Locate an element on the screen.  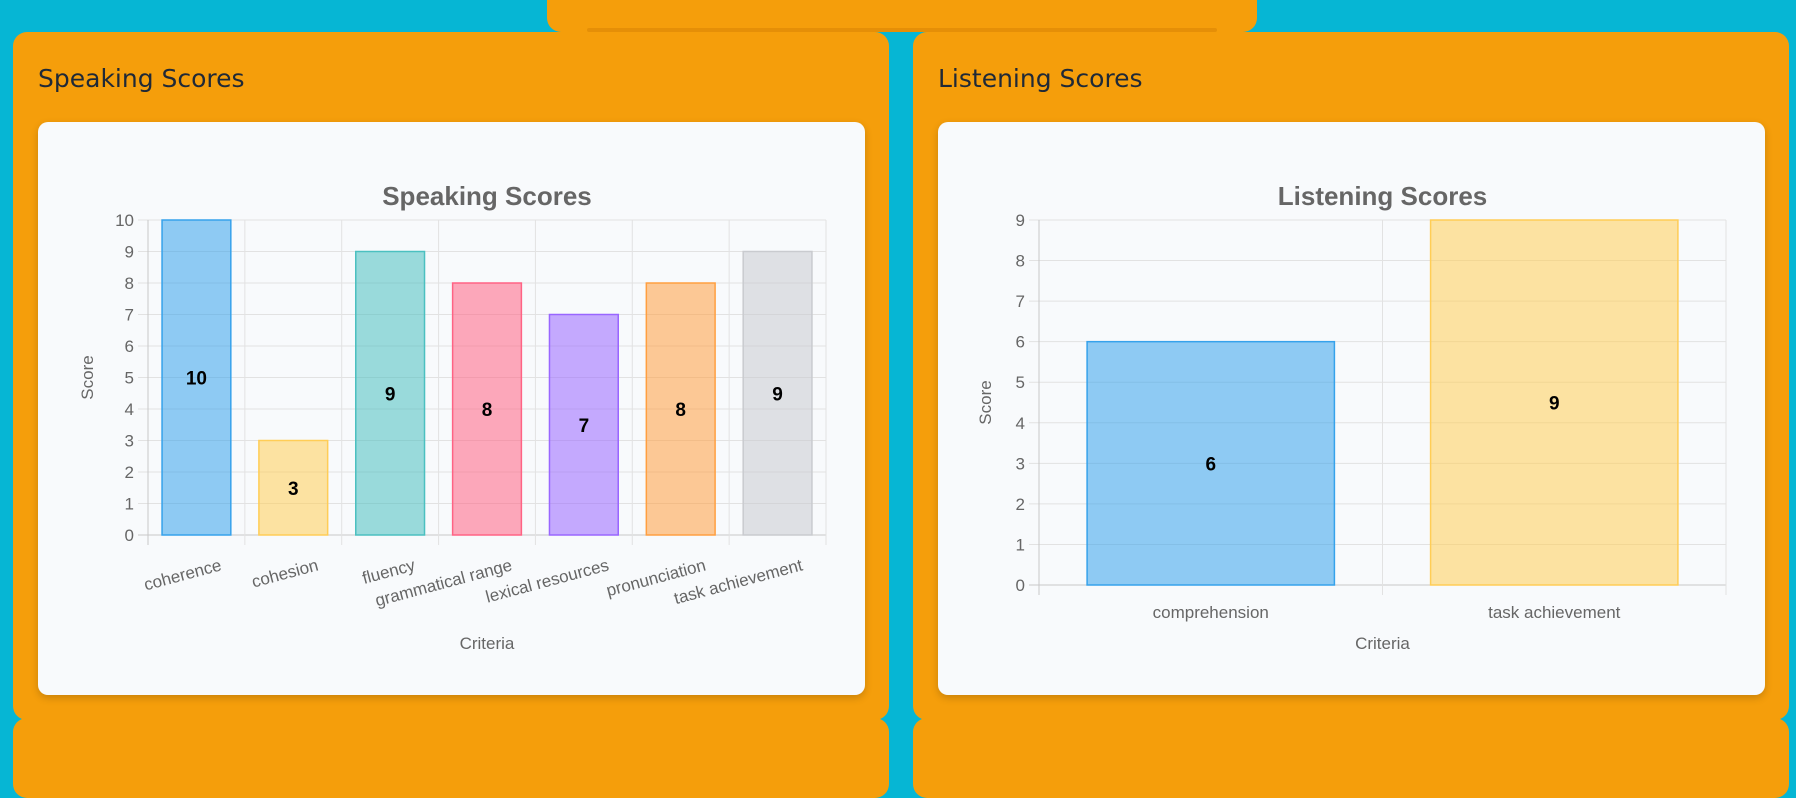
speaking-panel-title: Speaking Scores is located at coordinates (141, 78).